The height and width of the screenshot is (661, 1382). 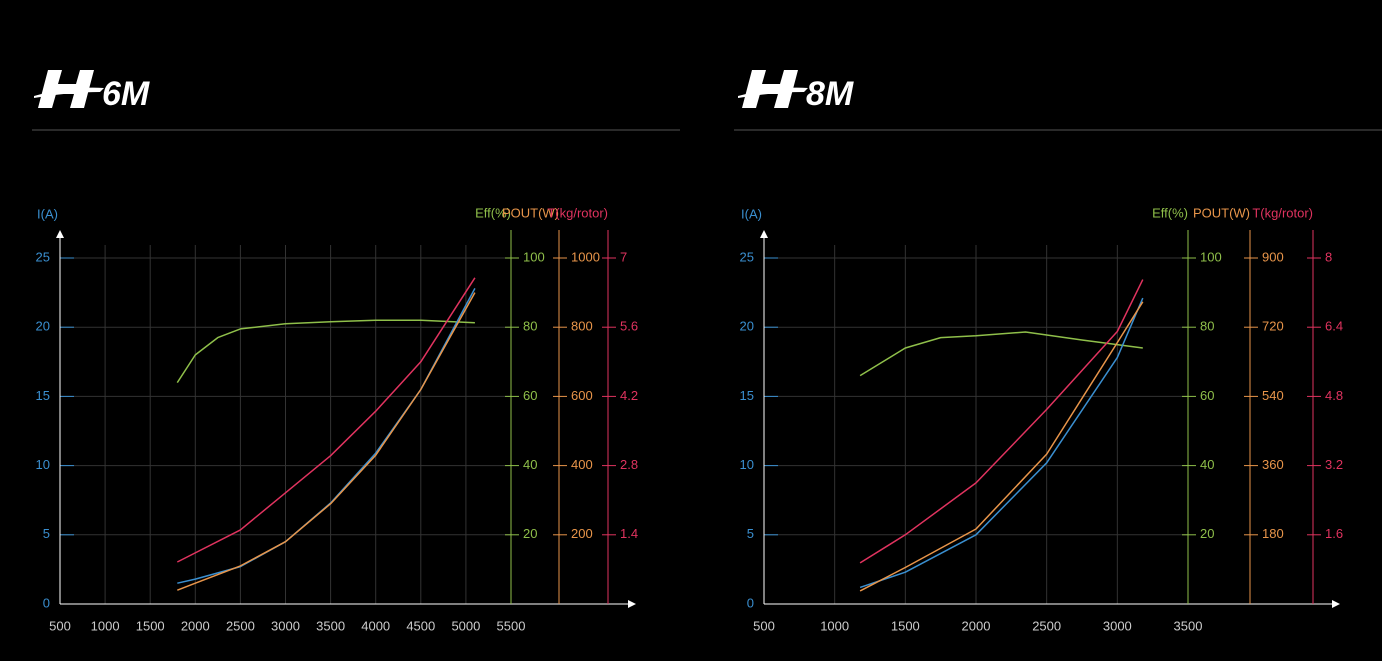 What do you see at coordinates (1334, 395) in the screenshot?
I see `right-tick-label: 4.8` at bounding box center [1334, 395].